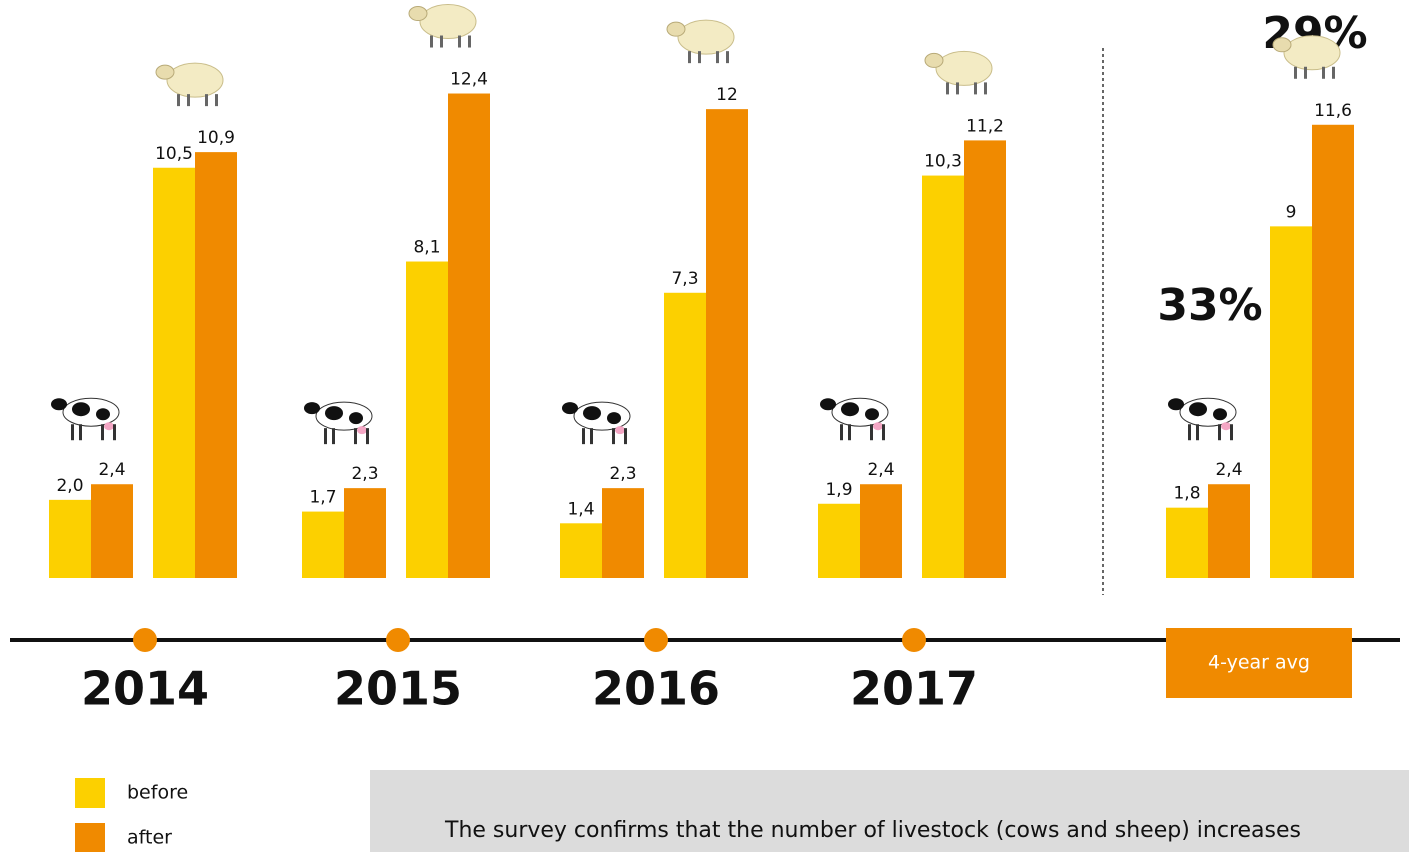 The image size is (1409, 852). Describe the element at coordinates (580, 509) in the screenshot. I see `value-label: 1,4` at that location.